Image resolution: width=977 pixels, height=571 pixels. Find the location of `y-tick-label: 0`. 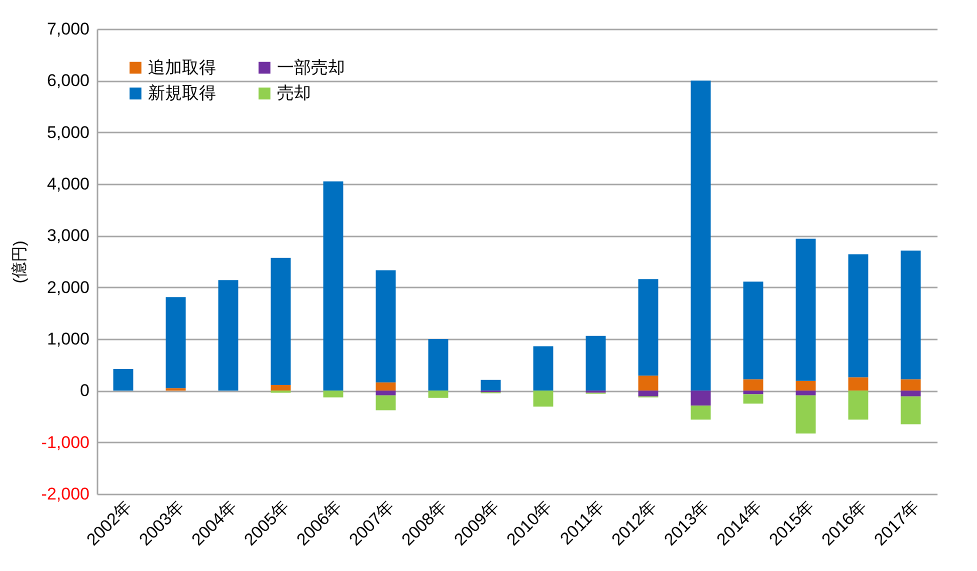

y-tick-label: 0 is located at coordinates (85, 390).